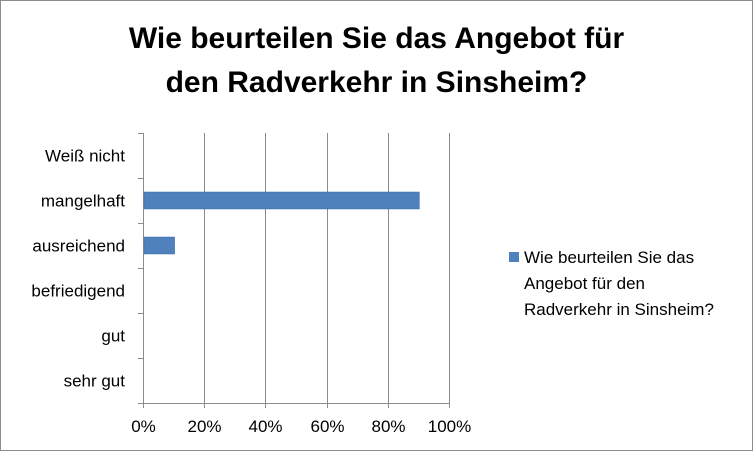 The height and width of the screenshot is (451, 753). I want to click on x-tick-label-2: 40%, so click(265, 426).